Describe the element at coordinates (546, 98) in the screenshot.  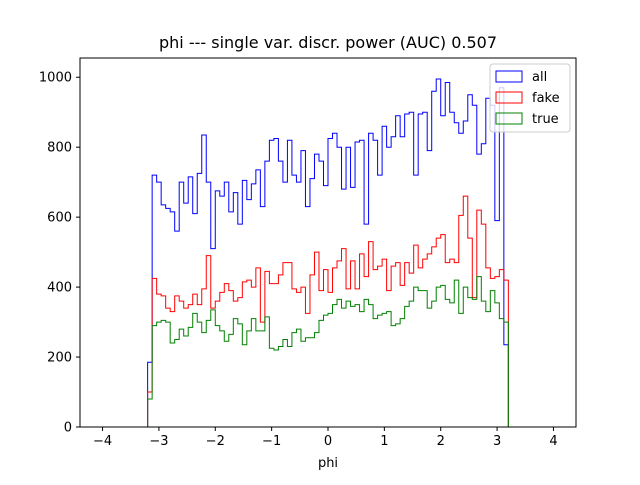
I see `legend-label-fake: fake` at that location.